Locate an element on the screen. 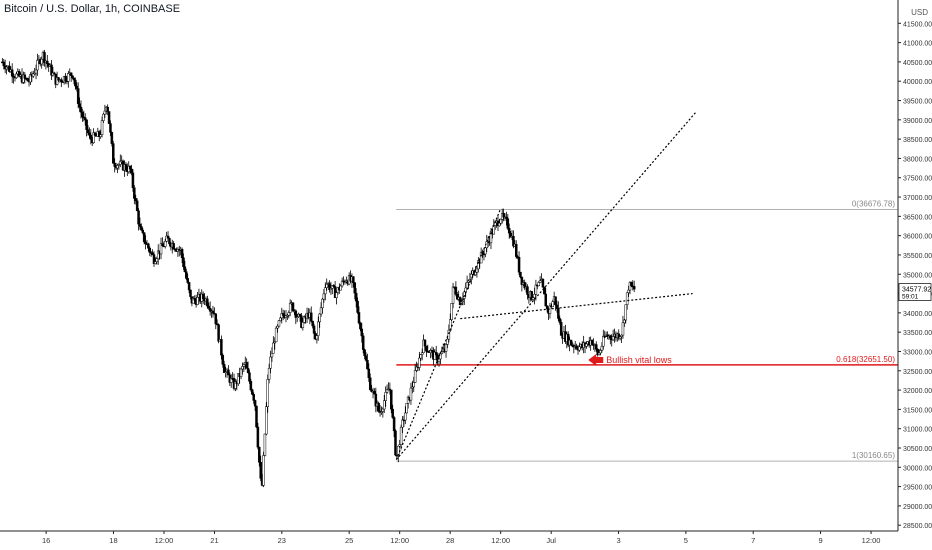  price-tick-label: 37500.00 is located at coordinates (917, 179).